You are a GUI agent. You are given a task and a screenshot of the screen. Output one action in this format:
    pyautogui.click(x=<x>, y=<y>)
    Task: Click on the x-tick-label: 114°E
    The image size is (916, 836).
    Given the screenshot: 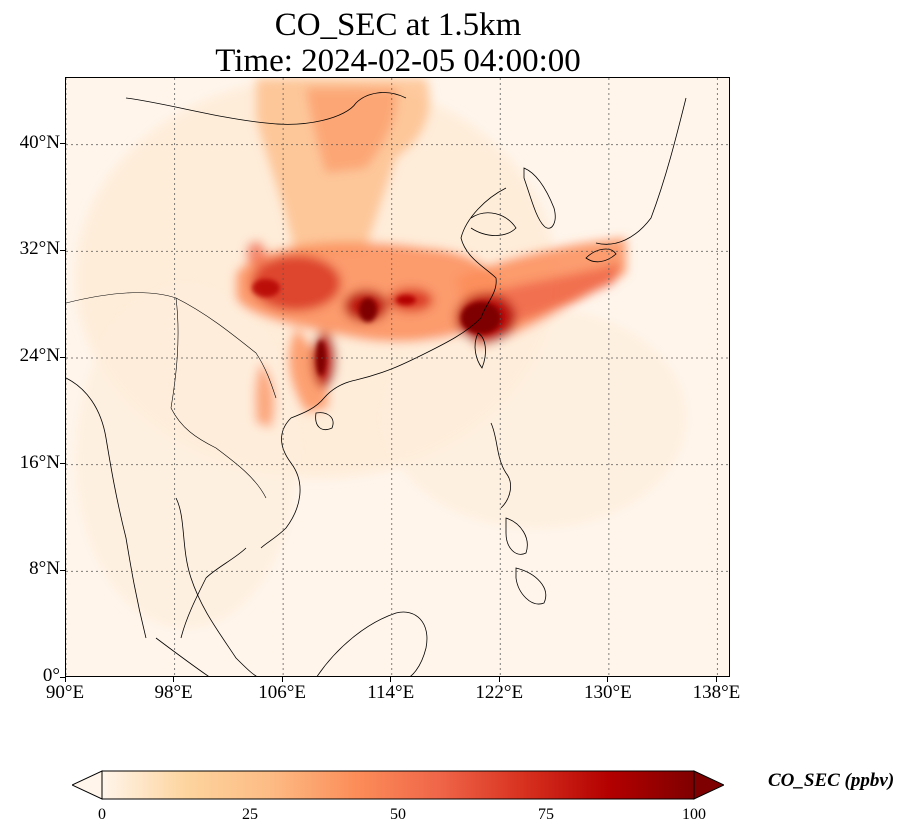 What is the action you would take?
    pyautogui.click(x=391, y=692)
    